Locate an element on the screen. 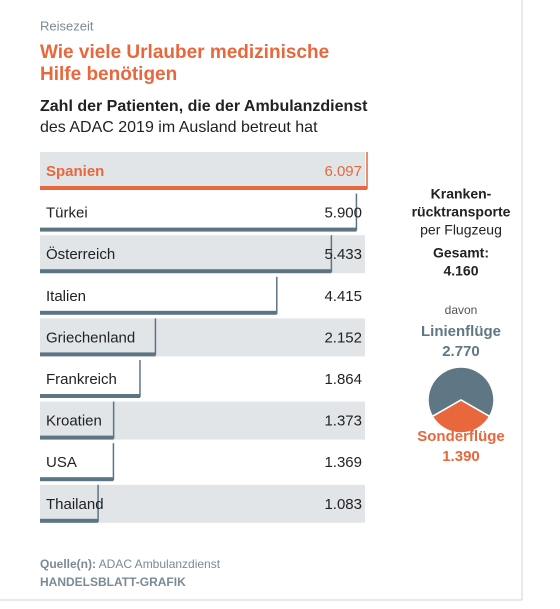  total-label: Gesamt: is located at coordinates (461, 253).